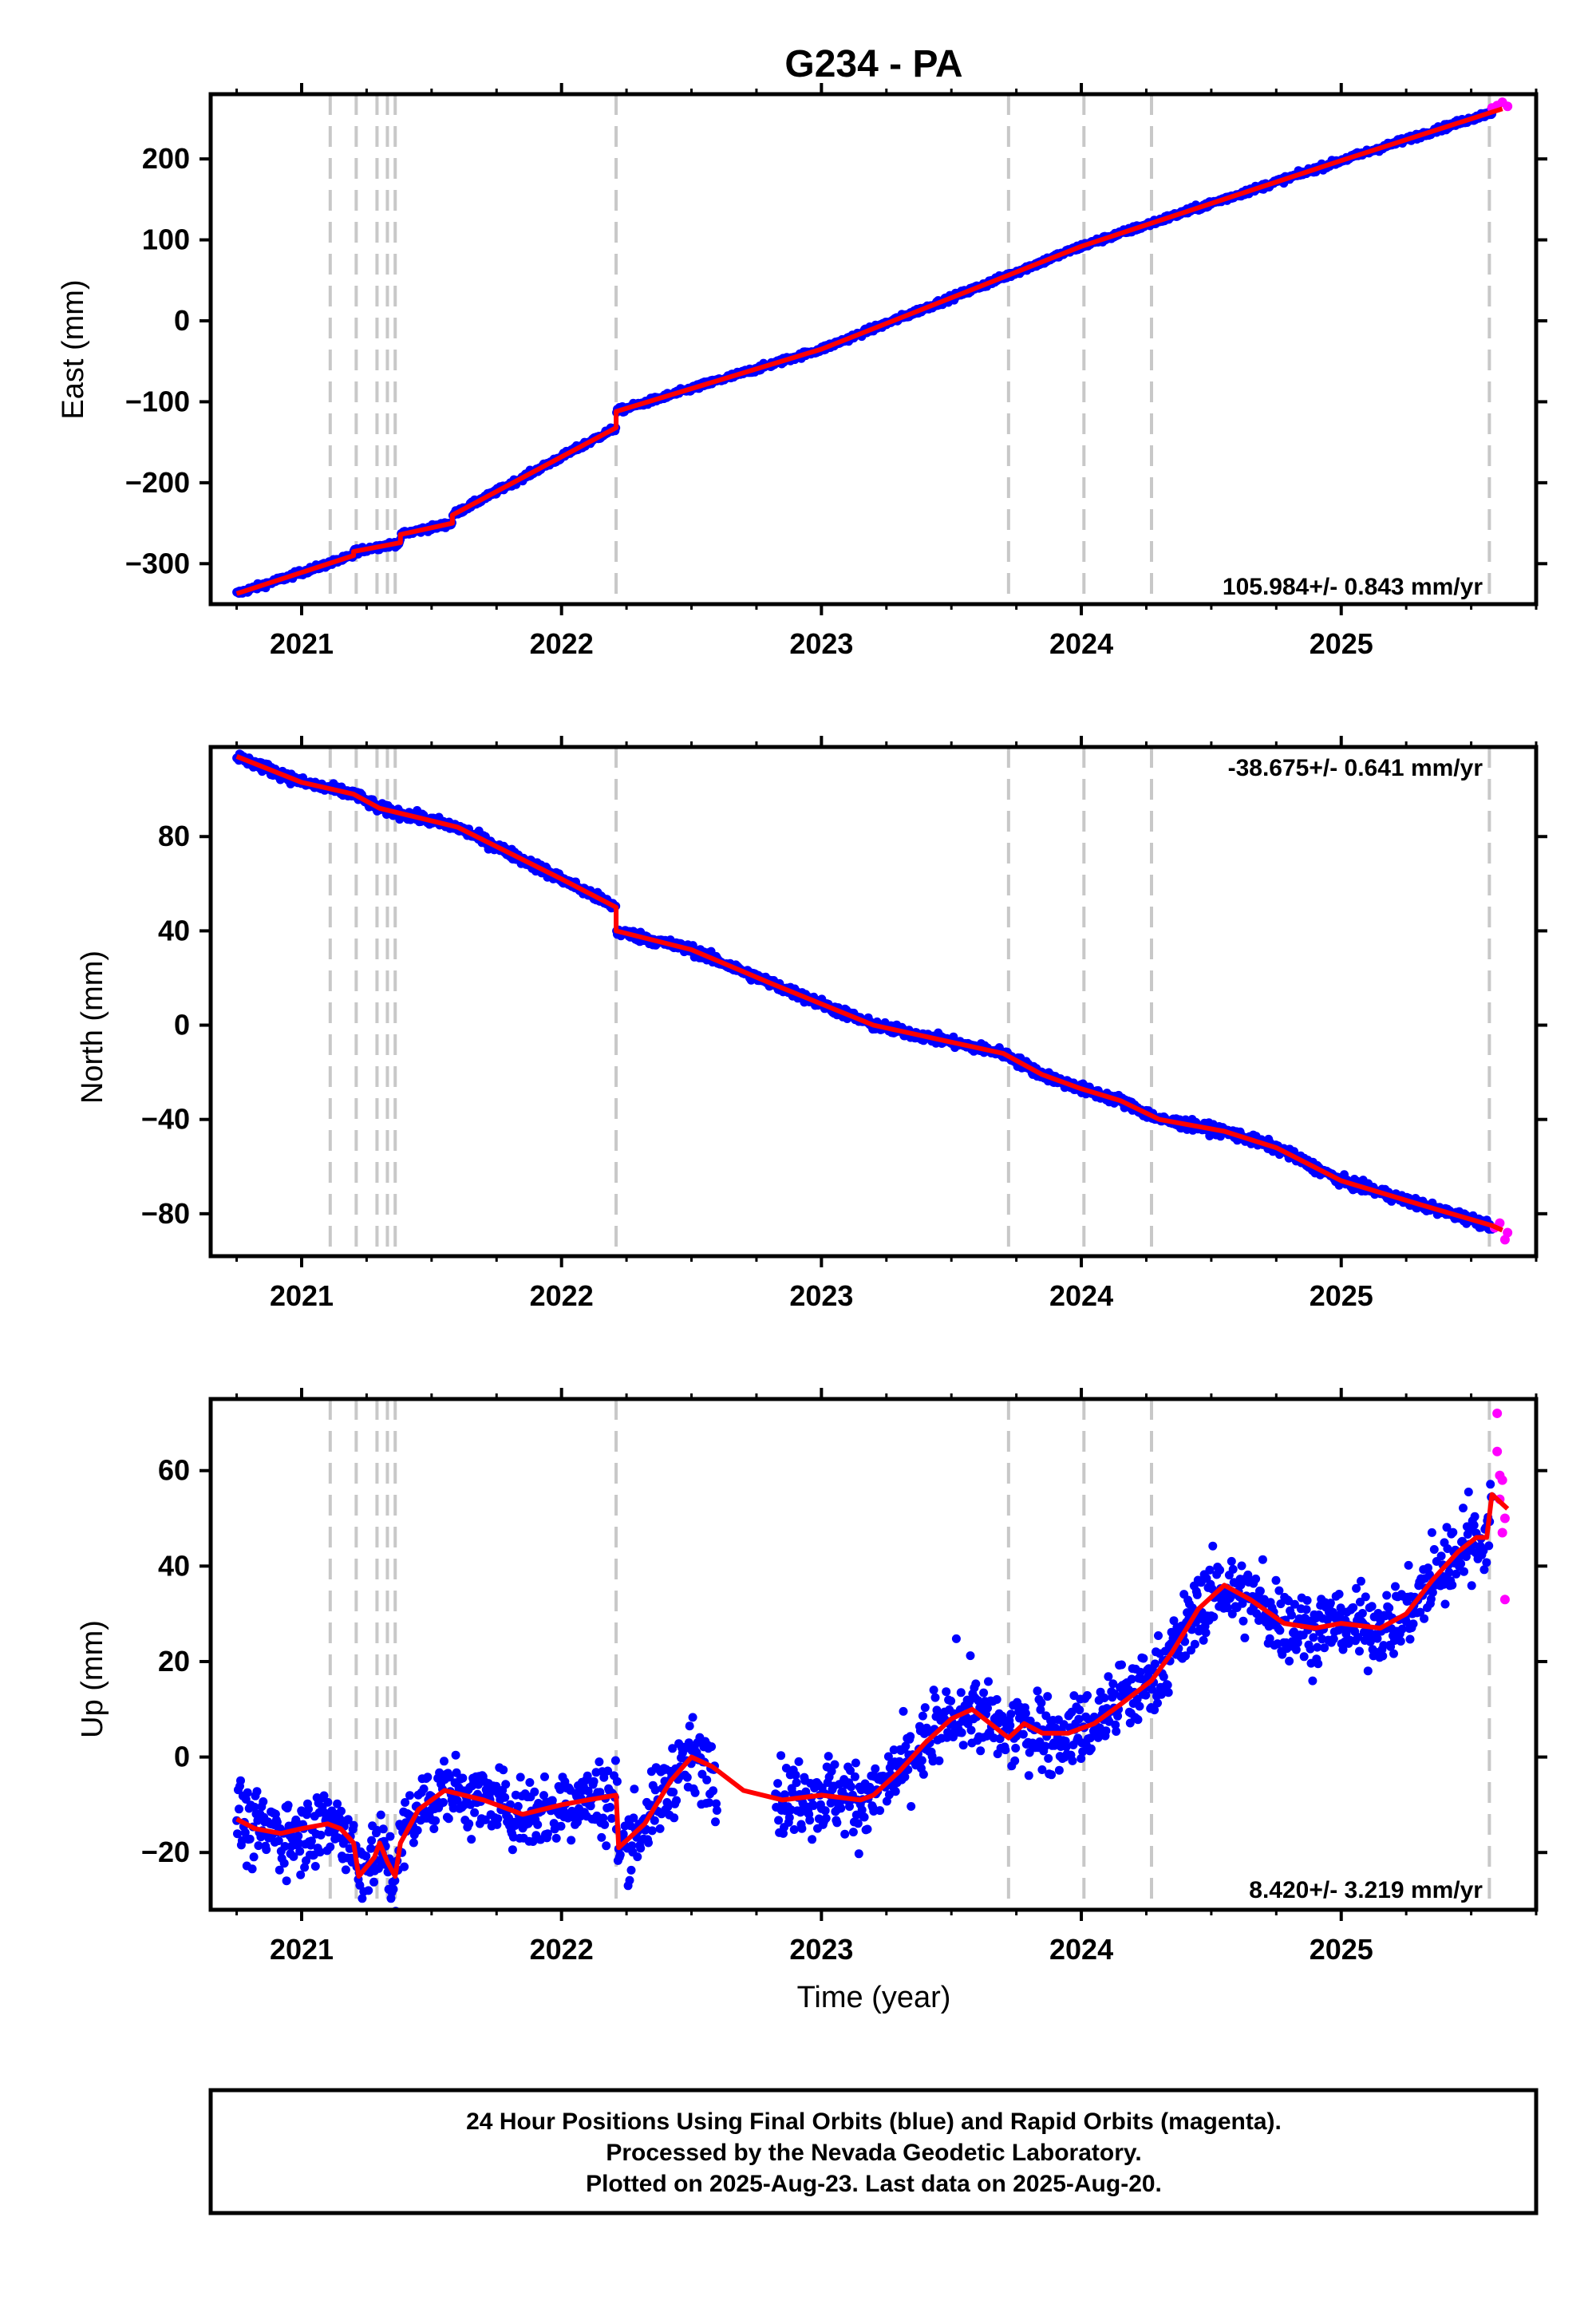 The image size is (1596, 2316). I want to click on east-ytick-label: −200, so click(157, 482).